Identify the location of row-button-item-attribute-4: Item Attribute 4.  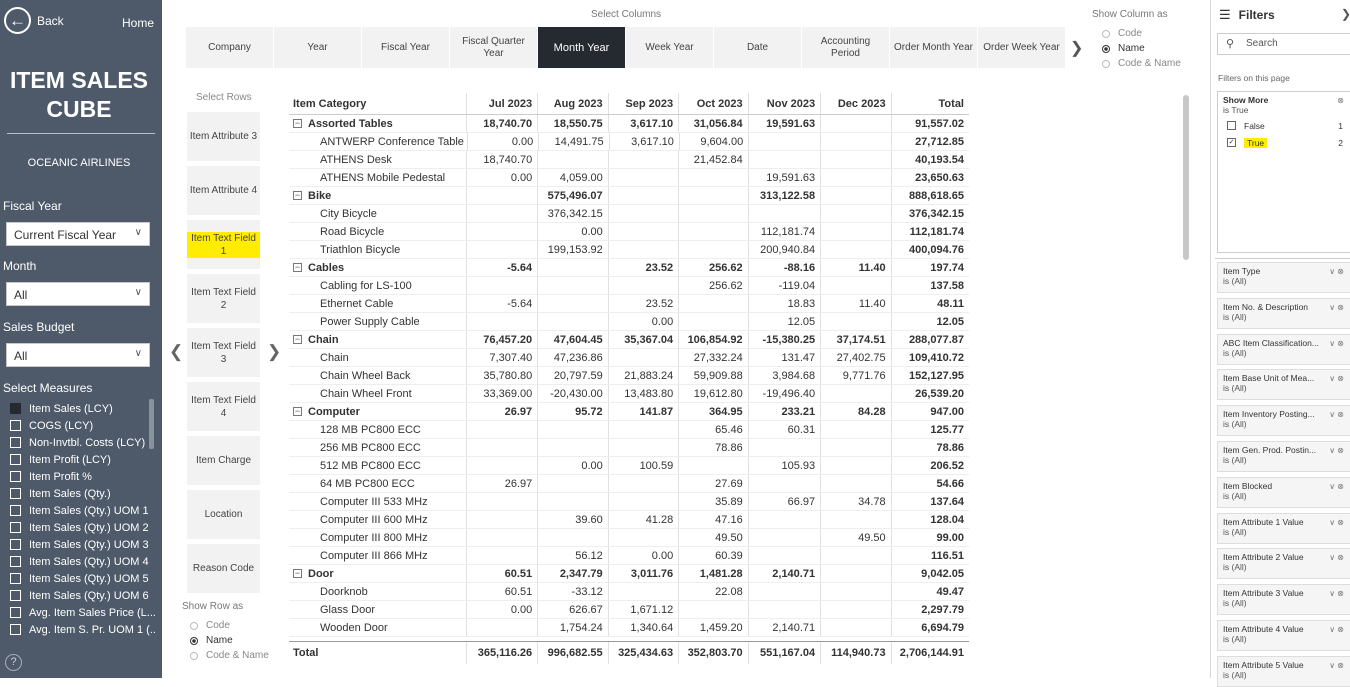
(223, 190).